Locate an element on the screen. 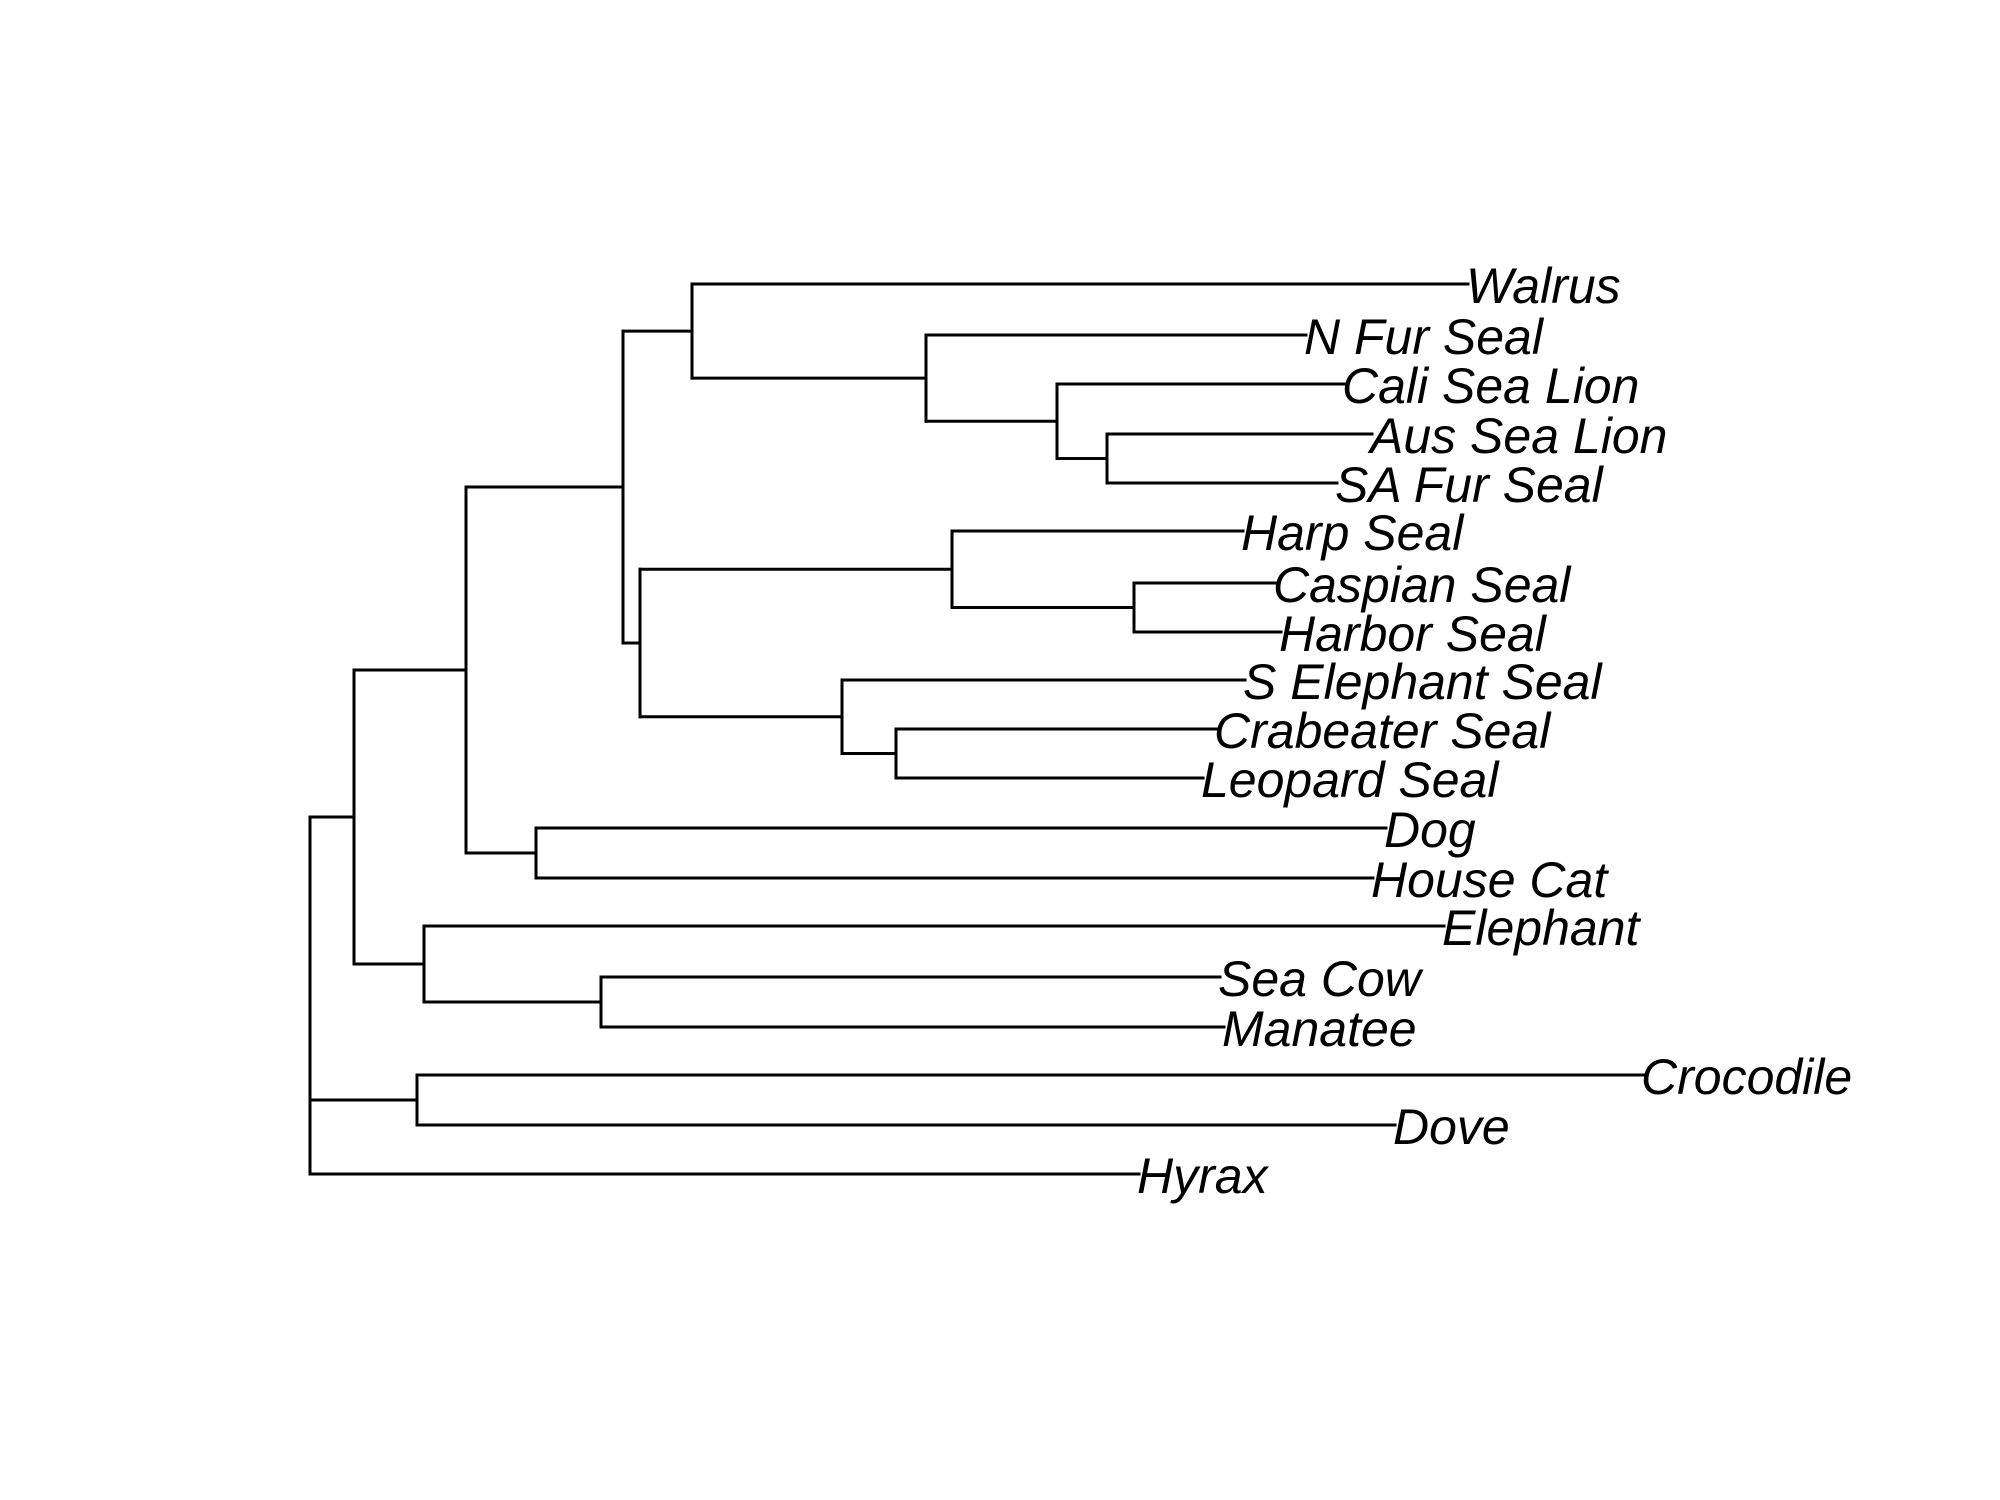 The width and height of the screenshot is (2000, 1500). tip-label-aus-sea-lion: Aus Sea Lion is located at coordinates (1517, 436).